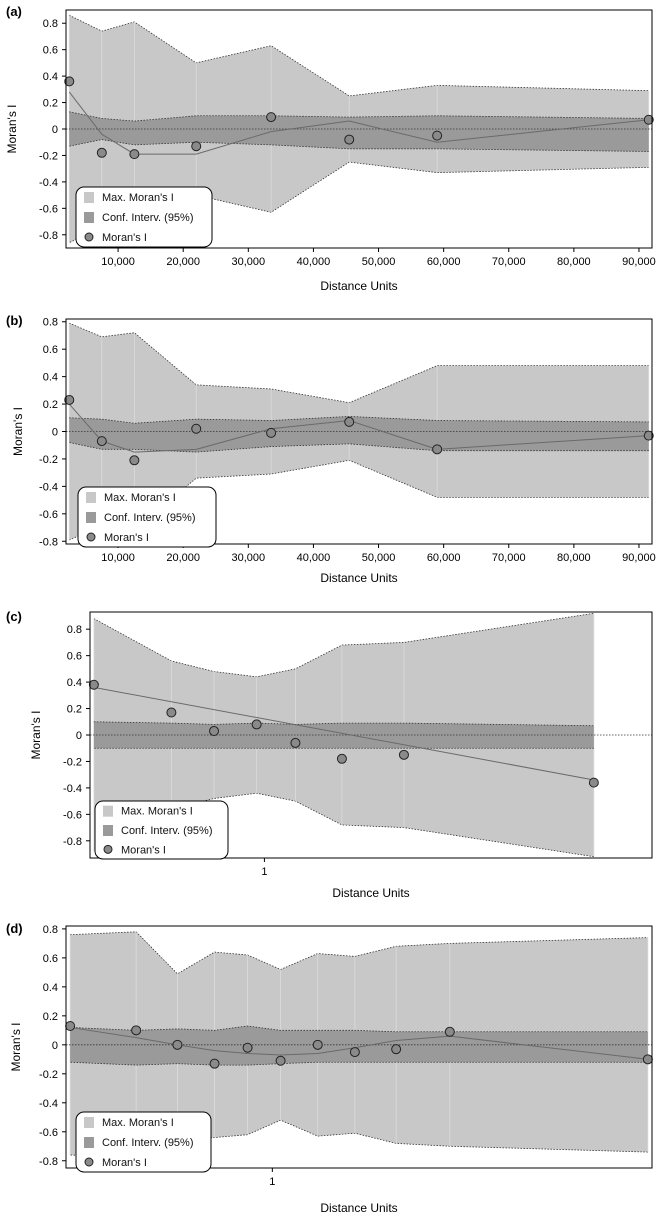 This screenshot has height=1219, width=658. Describe the element at coordinates (574, 262) in the screenshot. I see `x-tick-label: 80,000` at that location.